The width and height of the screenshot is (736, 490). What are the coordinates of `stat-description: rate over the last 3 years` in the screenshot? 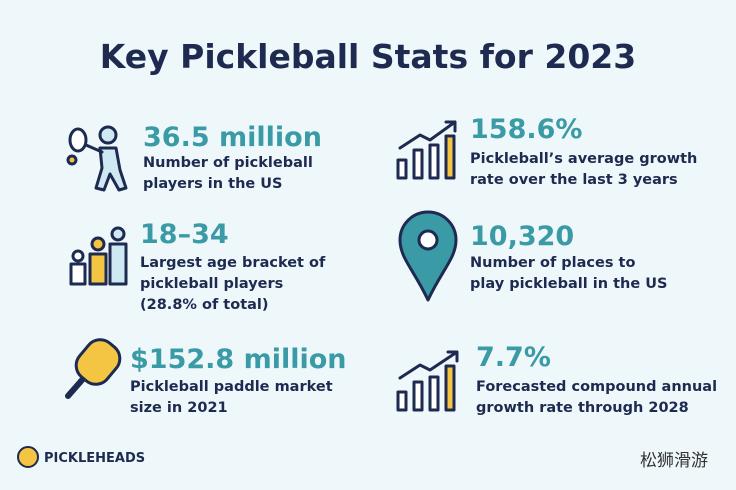 It's located at (574, 180).